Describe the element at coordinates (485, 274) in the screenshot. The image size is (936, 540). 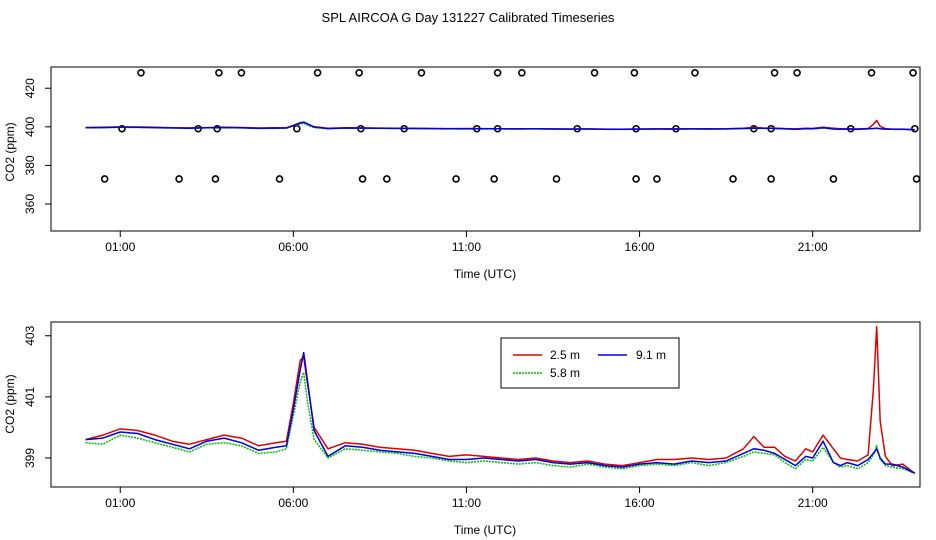
I see `top-x-axis-label: Time (UTC)` at that location.